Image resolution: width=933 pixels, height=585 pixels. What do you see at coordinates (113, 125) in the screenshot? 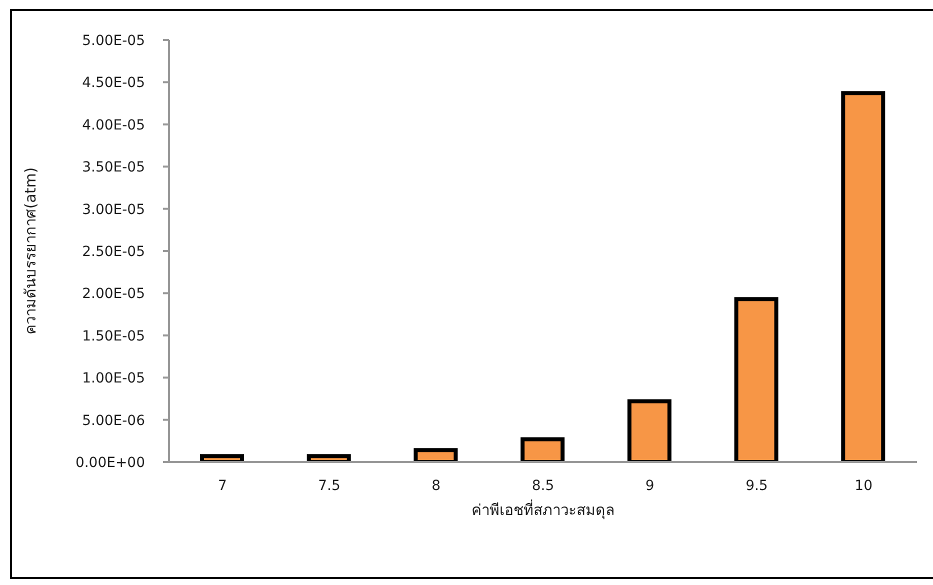
I see `y-tick-label: 4.00E-05` at bounding box center [113, 125].